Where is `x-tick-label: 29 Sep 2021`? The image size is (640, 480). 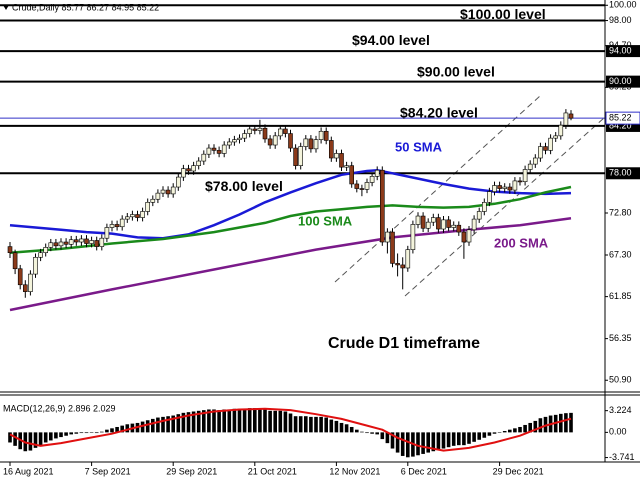 x-tick-label: 29 Sep 2021 is located at coordinates (191, 471).